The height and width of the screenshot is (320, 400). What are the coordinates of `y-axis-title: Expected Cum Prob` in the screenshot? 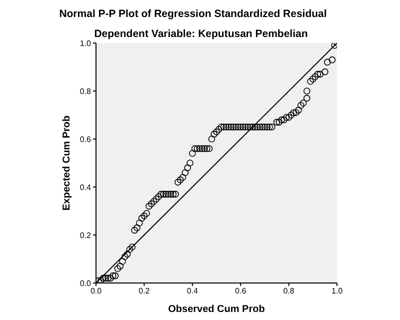 It's located at (67, 163).